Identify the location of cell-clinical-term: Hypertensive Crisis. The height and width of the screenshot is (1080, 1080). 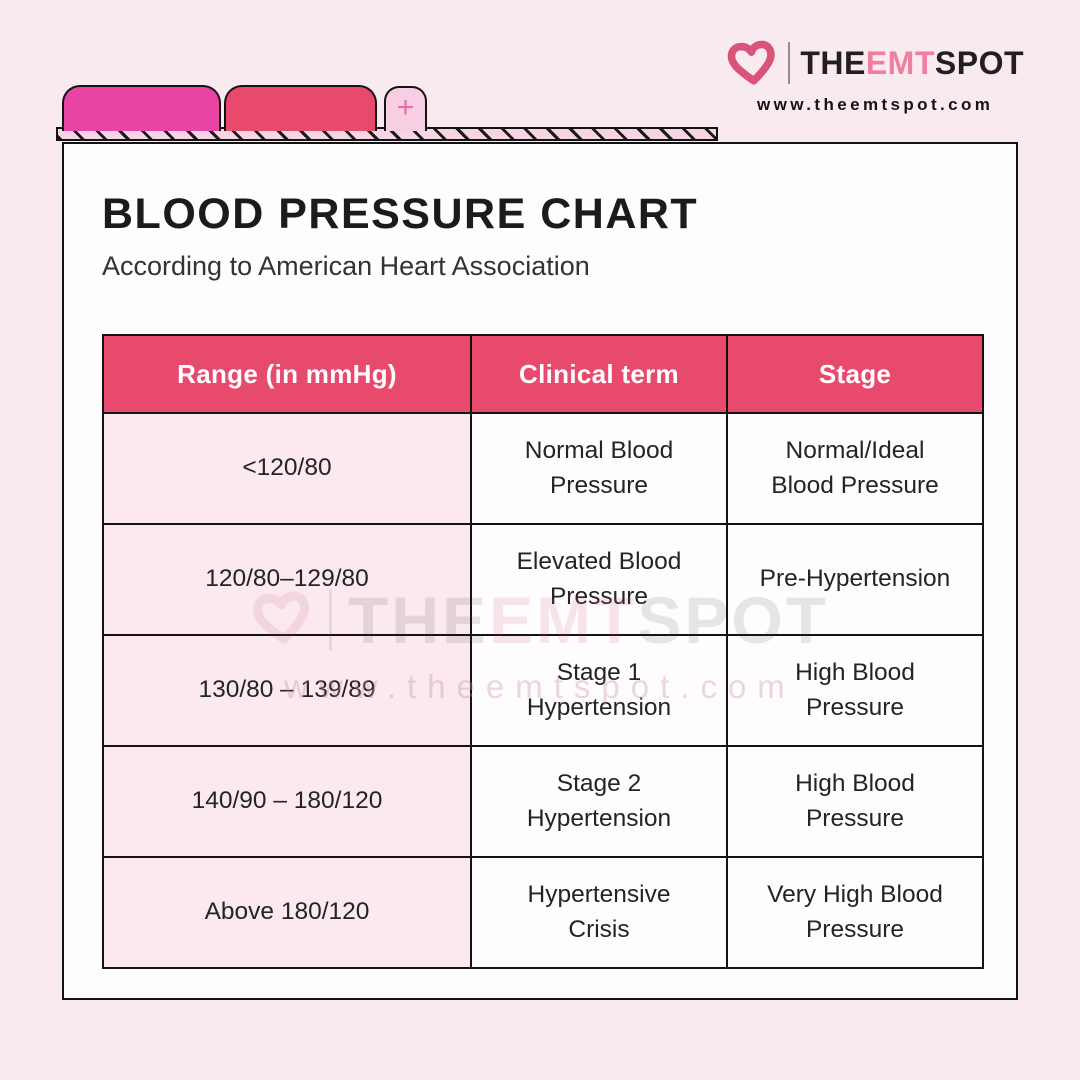
(599, 912).